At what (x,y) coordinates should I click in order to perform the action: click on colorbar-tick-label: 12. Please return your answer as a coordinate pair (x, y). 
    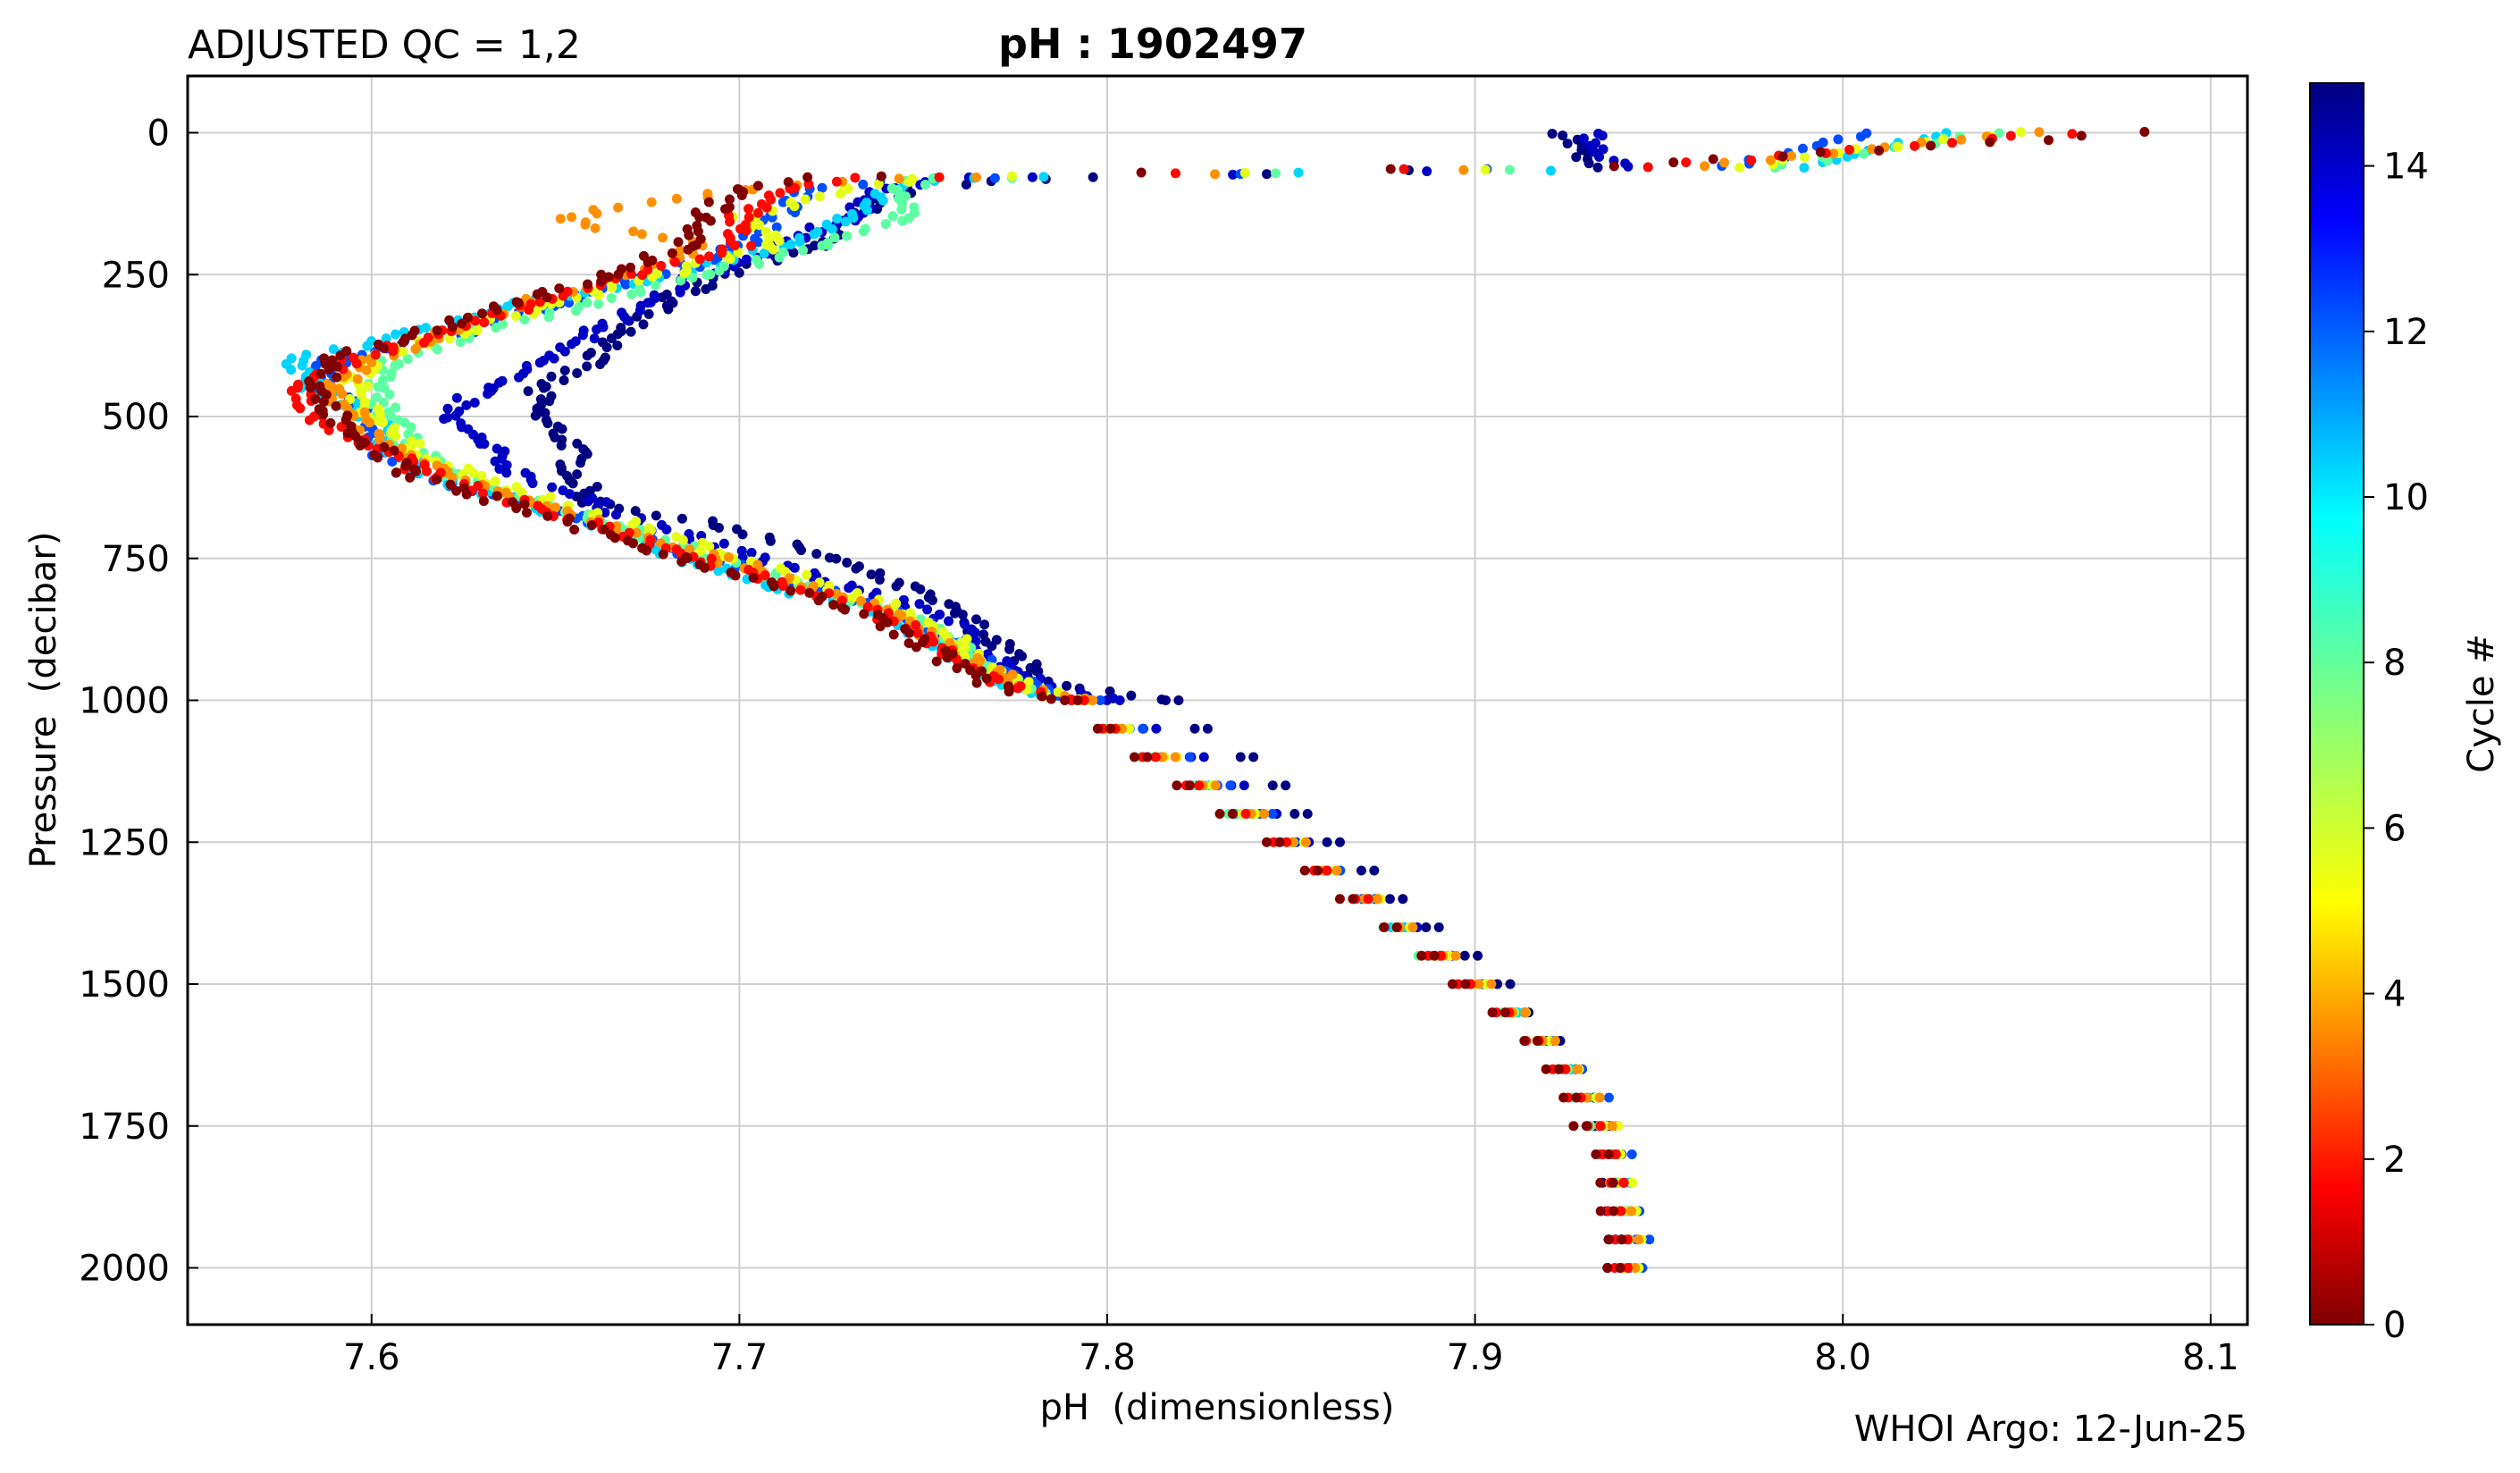
    Looking at the image, I should click on (2406, 332).